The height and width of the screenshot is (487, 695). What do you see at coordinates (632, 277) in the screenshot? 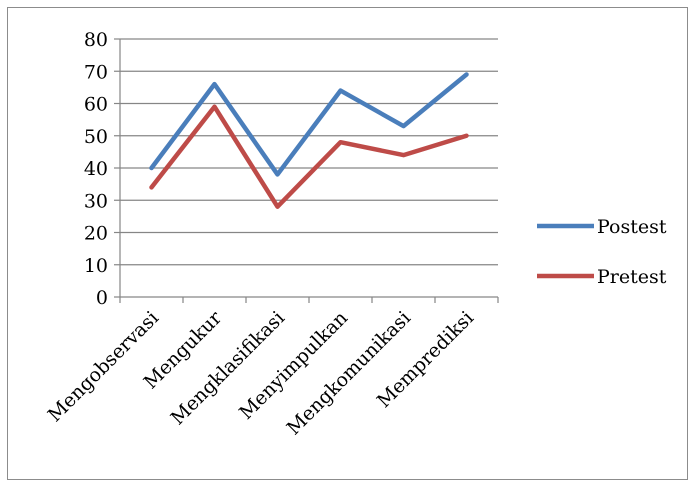
I see `legend-label-pretest: Pretest` at bounding box center [632, 277].